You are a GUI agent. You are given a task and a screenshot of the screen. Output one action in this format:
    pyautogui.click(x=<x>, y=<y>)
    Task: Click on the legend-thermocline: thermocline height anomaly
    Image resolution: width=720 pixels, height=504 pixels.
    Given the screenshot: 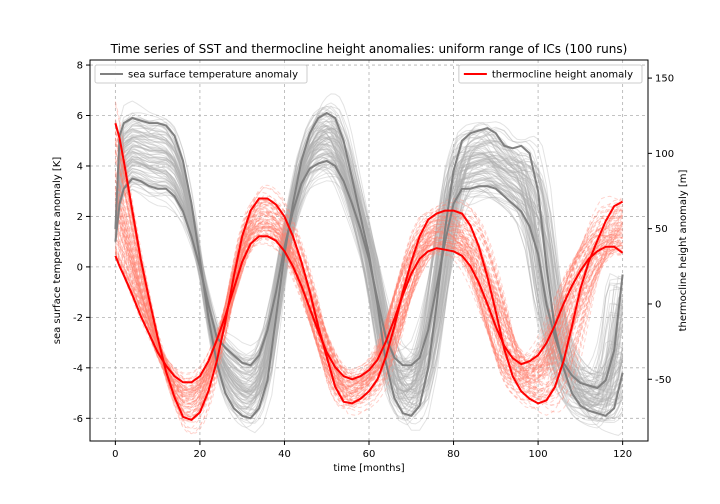 What is the action you would take?
    pyautogui.click(x=550, y=74)
    